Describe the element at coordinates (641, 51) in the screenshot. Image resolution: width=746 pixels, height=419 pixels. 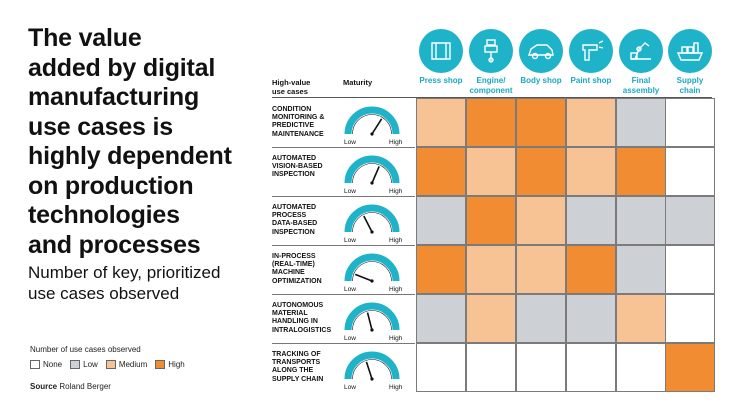
I see `assembly-robot-icon` at that location.